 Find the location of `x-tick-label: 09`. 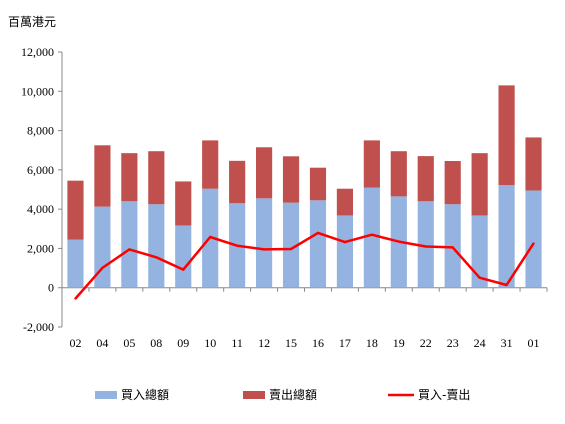

x-tick-label: 09 is located at coordinates (183, 343).